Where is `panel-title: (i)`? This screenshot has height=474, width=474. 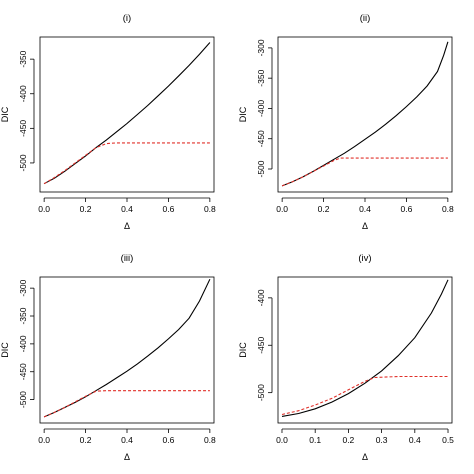 panel-title: (i) is located at coordinates (127, 18).